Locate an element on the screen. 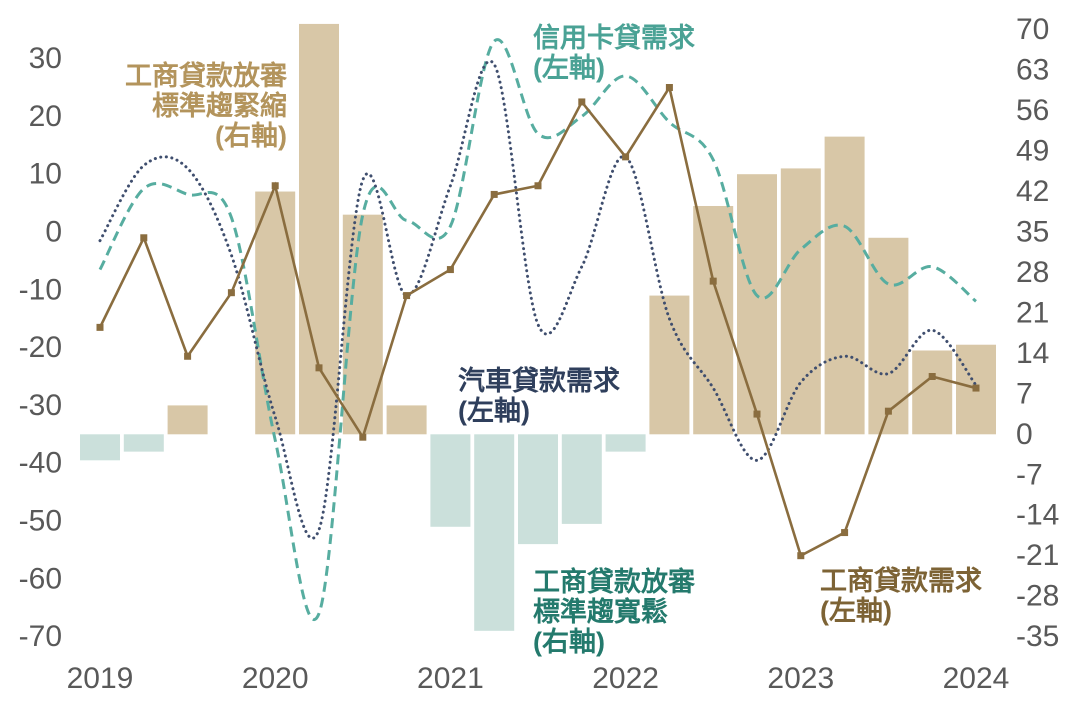 This screenshot has height=718, width=1077. annotation-ci-demand: 工商貸款需求(左軸) is located at coordinates (901, 595).